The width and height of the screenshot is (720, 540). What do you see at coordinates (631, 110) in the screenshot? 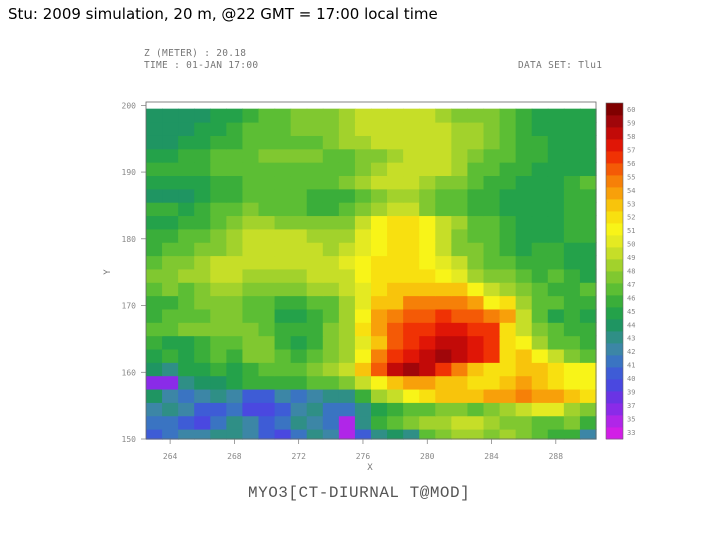
I see `colorbar-label: 60` at bounding box center [631, 110].